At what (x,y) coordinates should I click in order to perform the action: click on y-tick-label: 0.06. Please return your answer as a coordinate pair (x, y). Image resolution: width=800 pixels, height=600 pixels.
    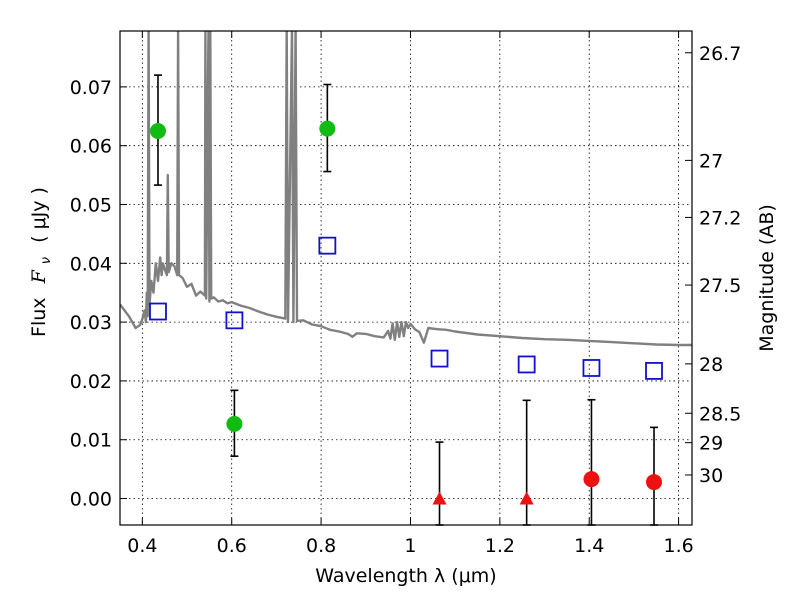
    Looking at the image, I should click on (91, 147).